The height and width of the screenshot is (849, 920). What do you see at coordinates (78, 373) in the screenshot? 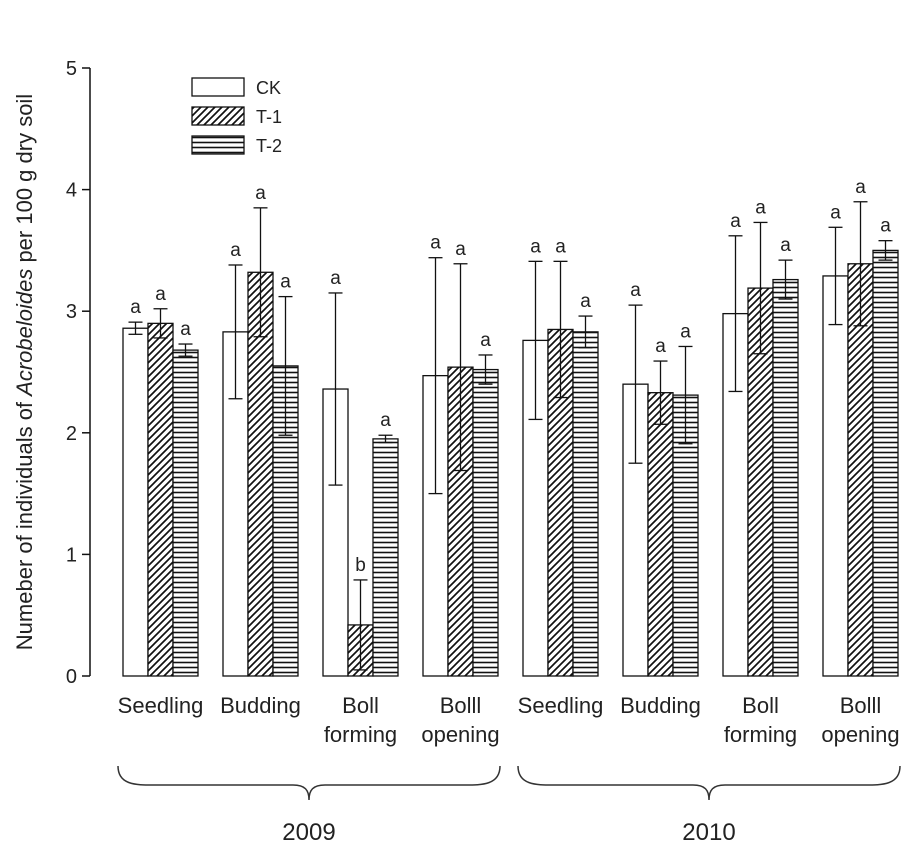
I see `y-axis: 0 1 2 3 4 5` at bounding box center [78, 373].